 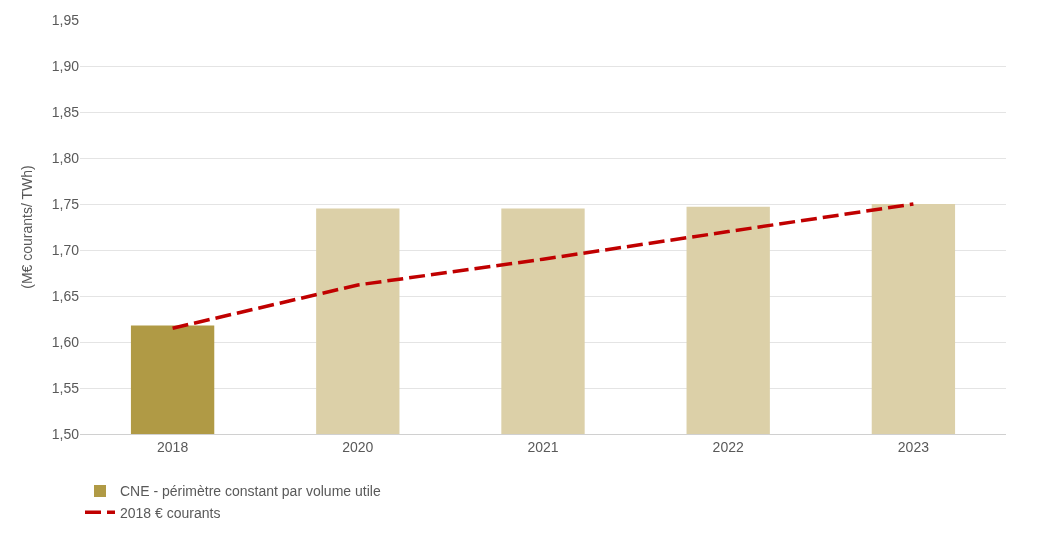 I want to click on x-tick-label: 2020, so click(x=358, y=446).